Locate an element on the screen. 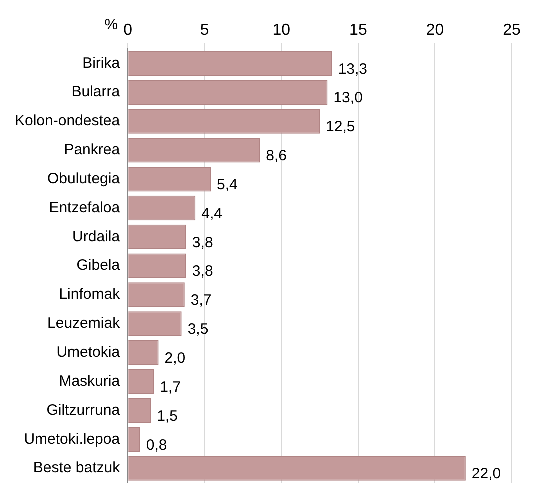  y-tick-label: Gibela is located at coordinates (98, 265).